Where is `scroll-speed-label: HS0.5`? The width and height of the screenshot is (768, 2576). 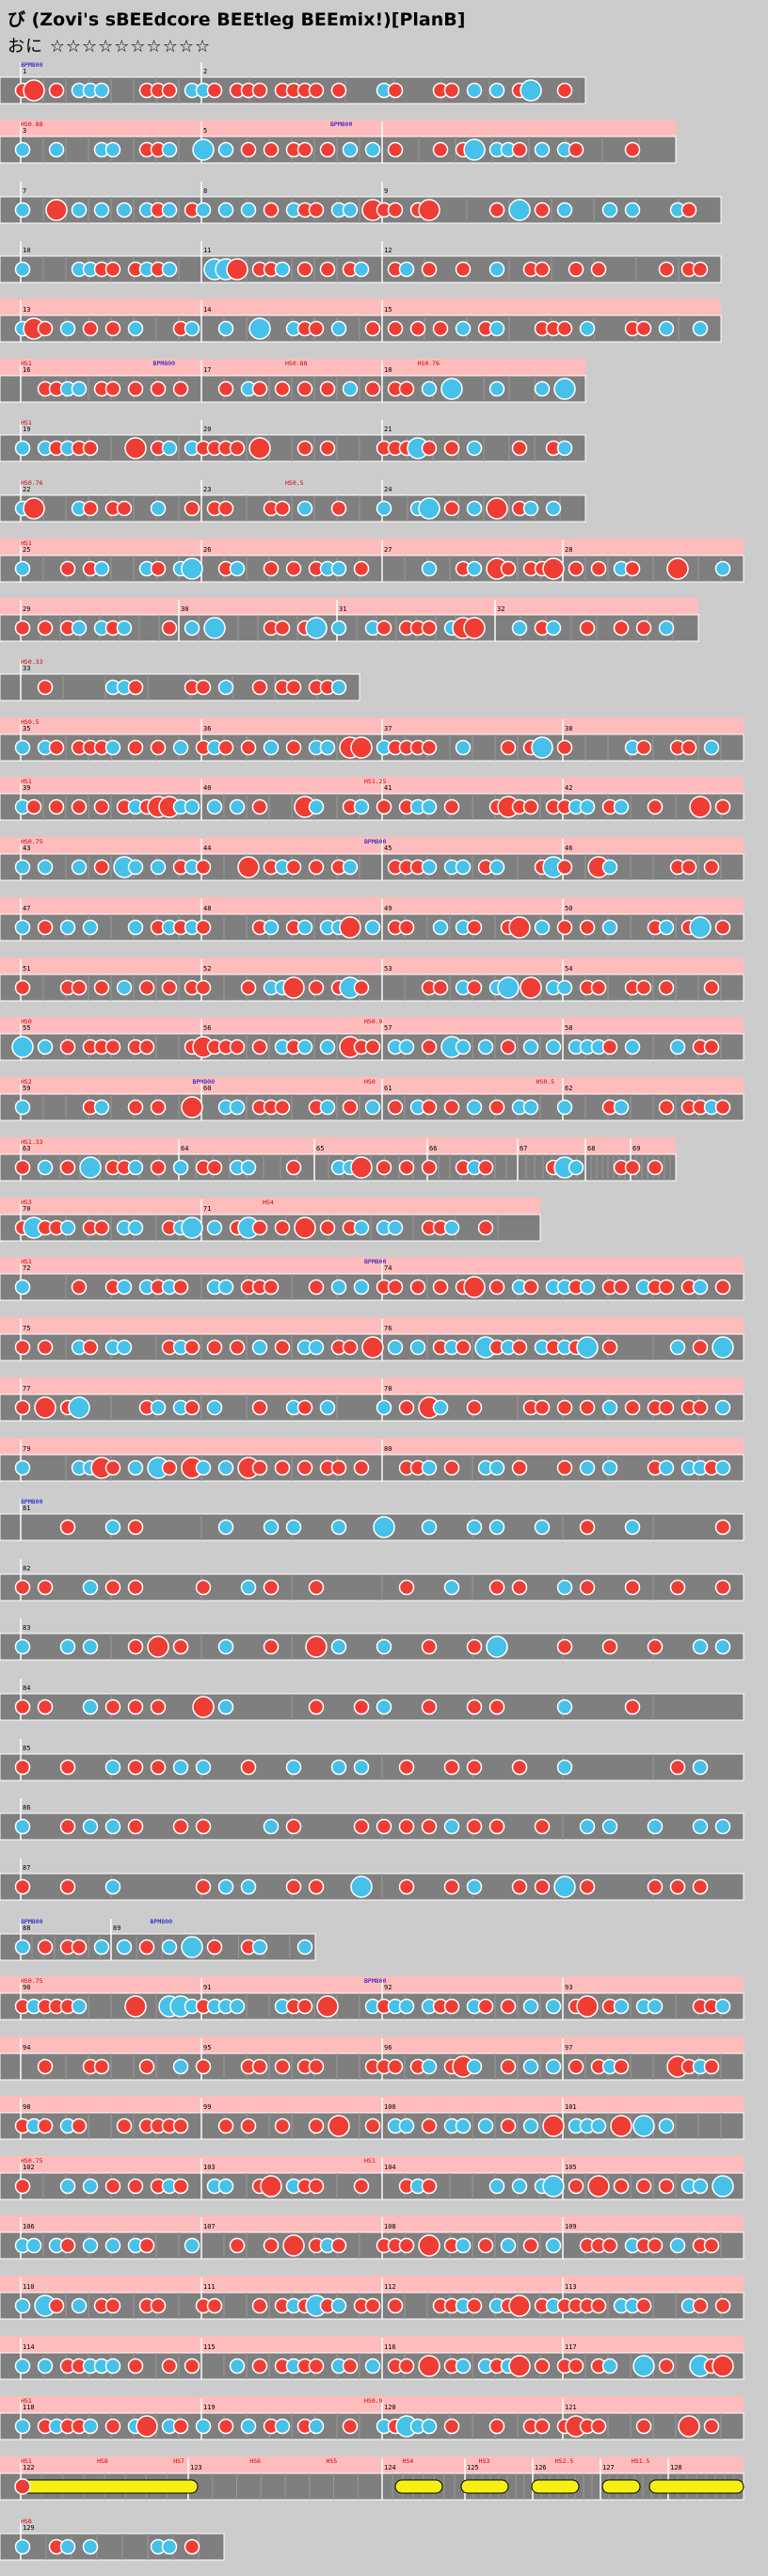
scroll-speed-label: HS0.5 is located at coordinates (294, 483).